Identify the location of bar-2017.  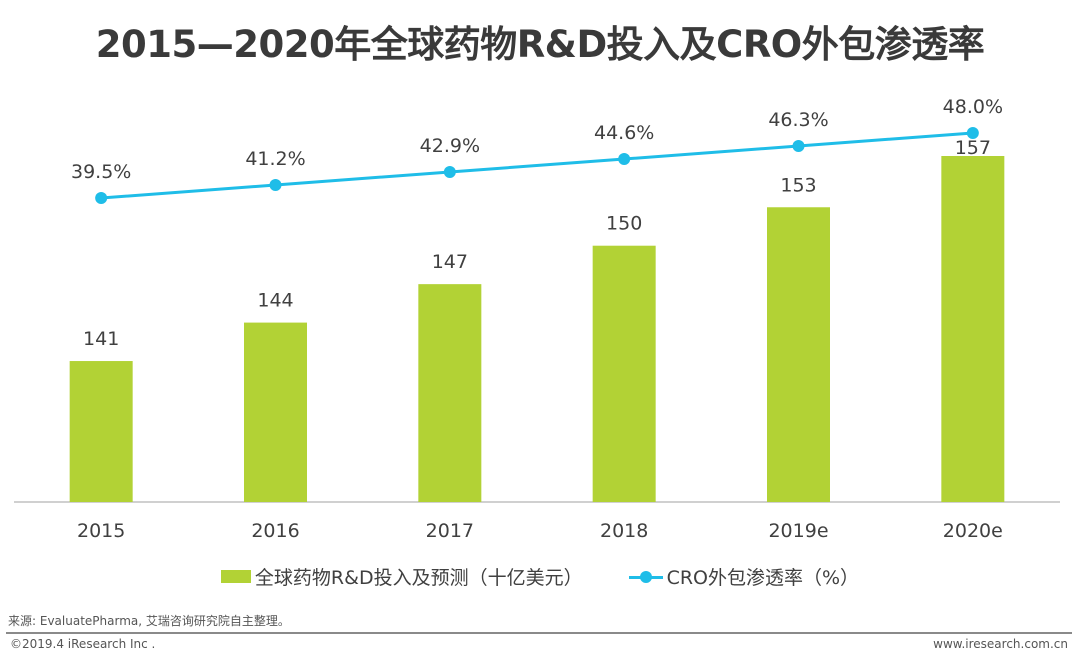
(450, 393).